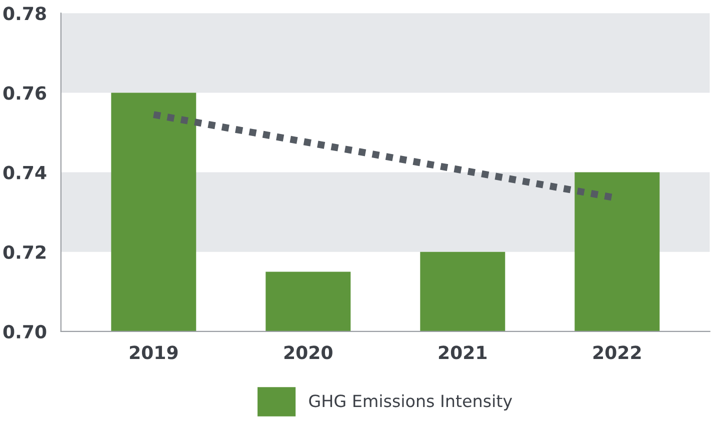  What do you see at coordinates (24, 13) in the screenshot?
I see `y-tick-label: 0.78` at bounding box center [24, 13].